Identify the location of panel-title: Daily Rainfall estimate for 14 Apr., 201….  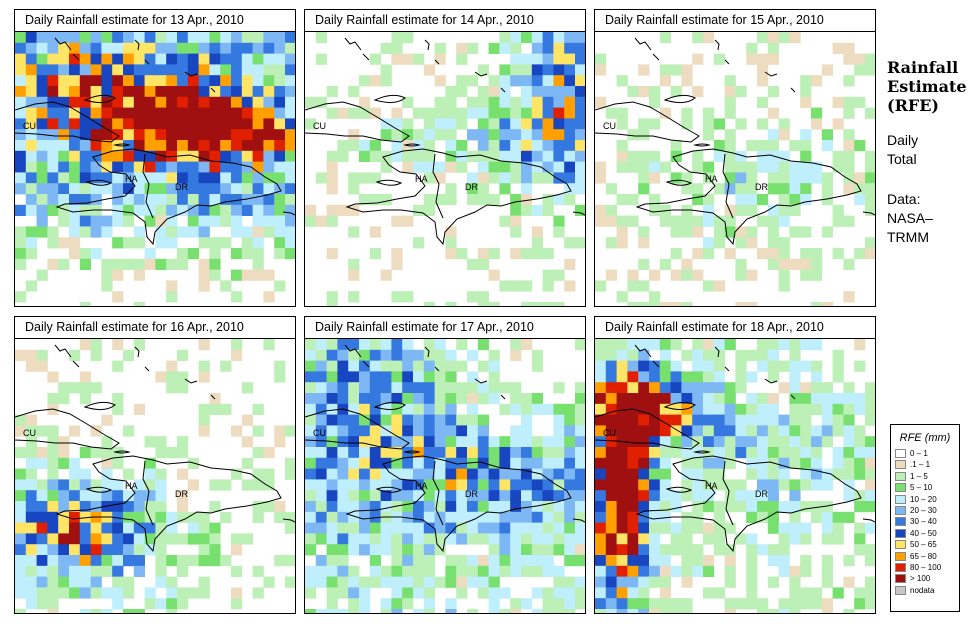
(445, 21).